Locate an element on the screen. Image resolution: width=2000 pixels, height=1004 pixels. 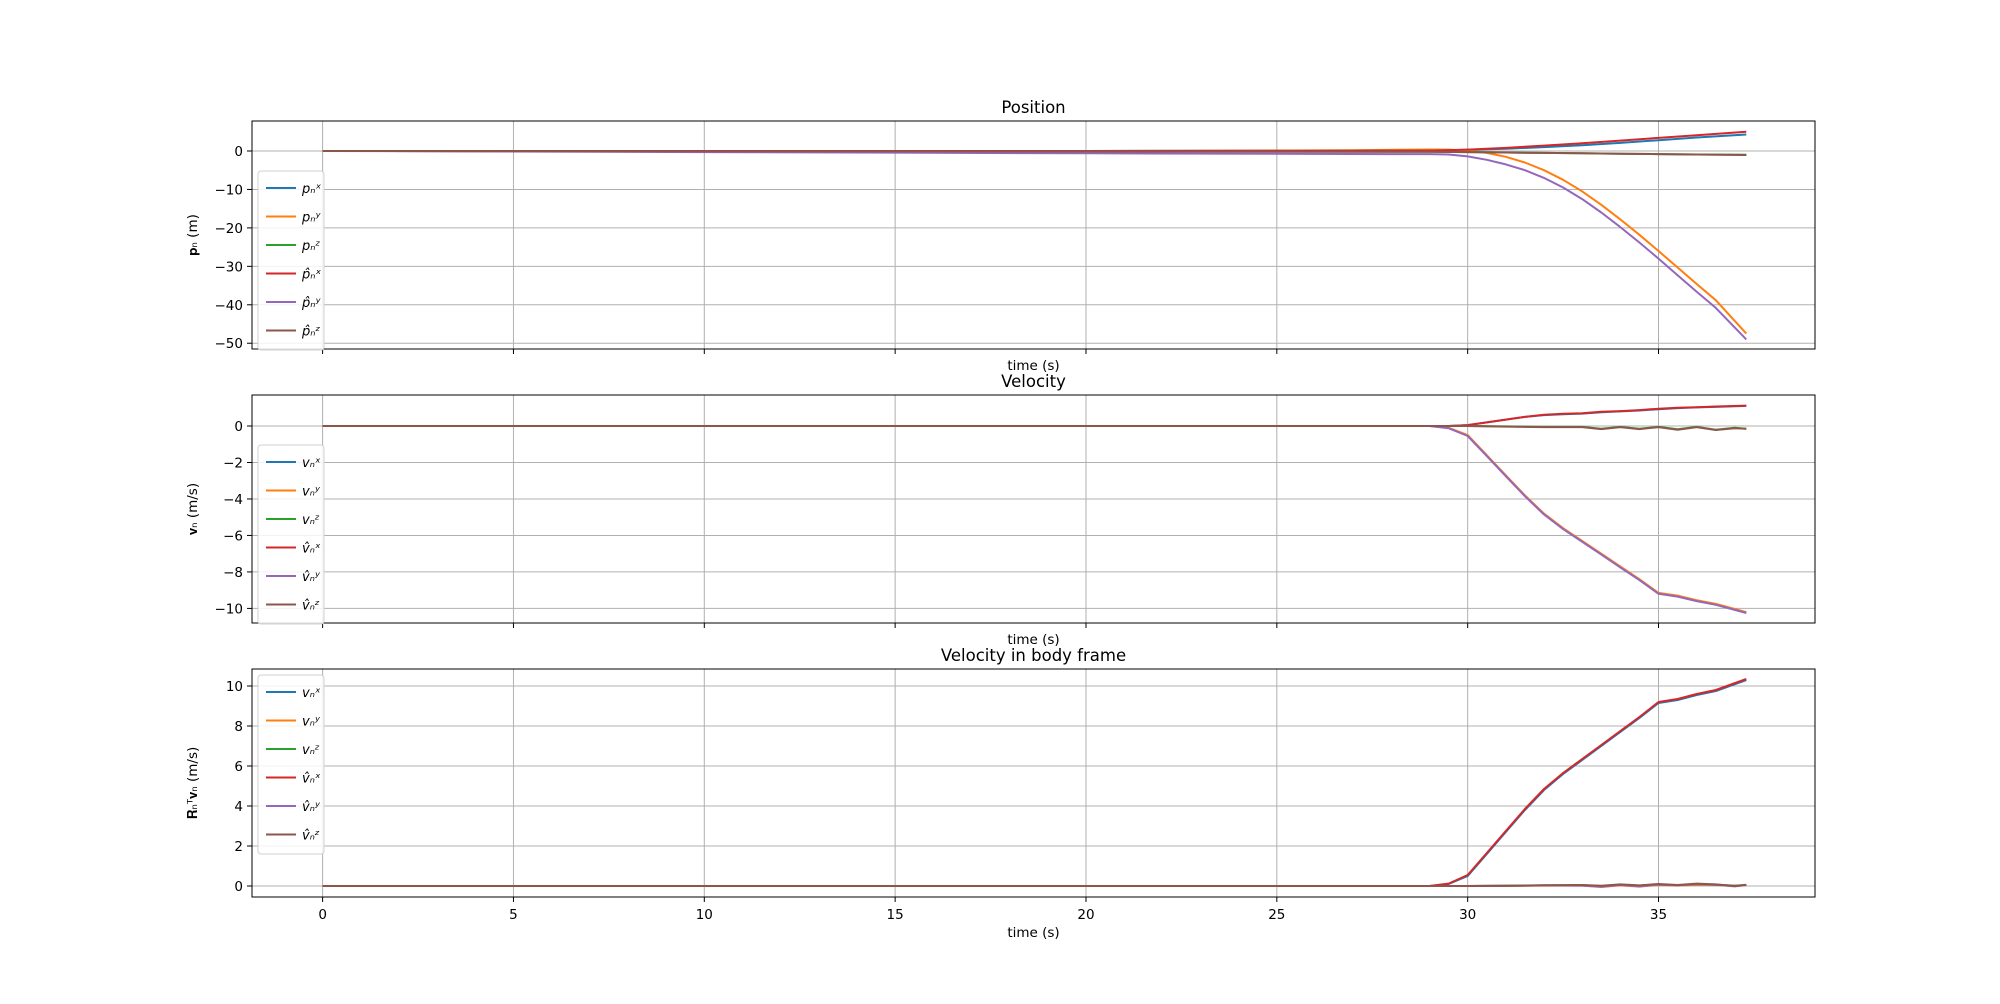
body-velocity-x-tick-label: 25 is located at coordinates (1276, 915).